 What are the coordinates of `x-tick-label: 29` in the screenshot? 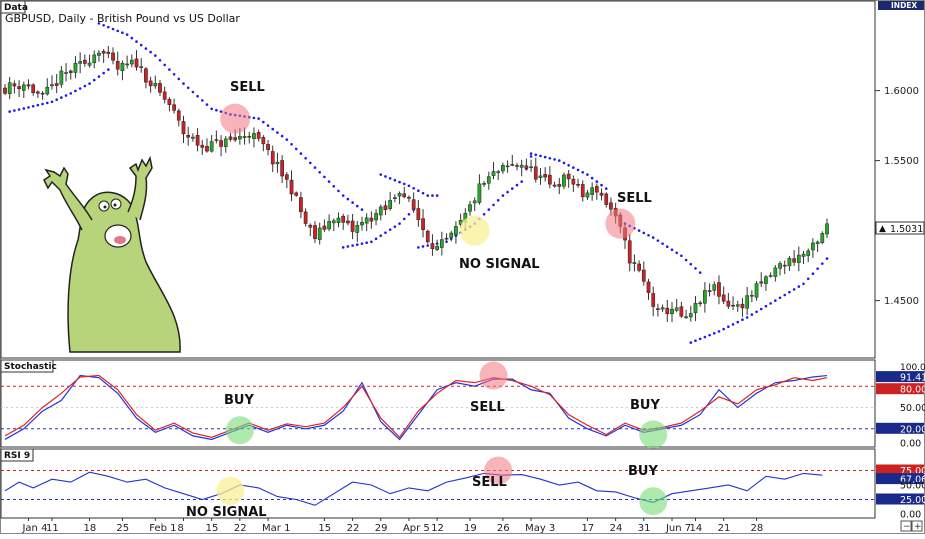 It's located at (381, 528).